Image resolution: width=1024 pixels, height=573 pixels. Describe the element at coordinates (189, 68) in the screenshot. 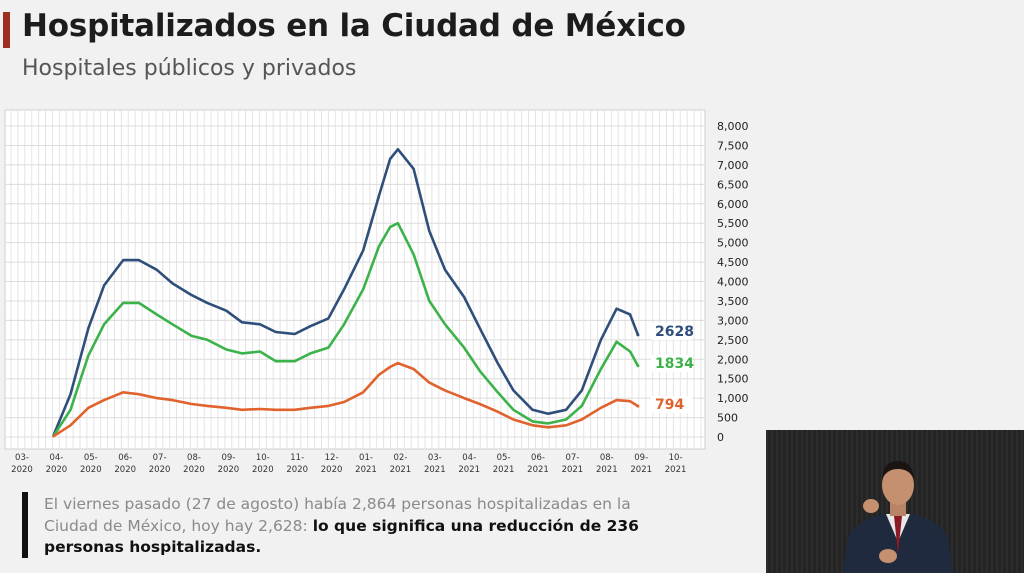

I see `page-subtitle: Hospitales públicos y privados` at that location.